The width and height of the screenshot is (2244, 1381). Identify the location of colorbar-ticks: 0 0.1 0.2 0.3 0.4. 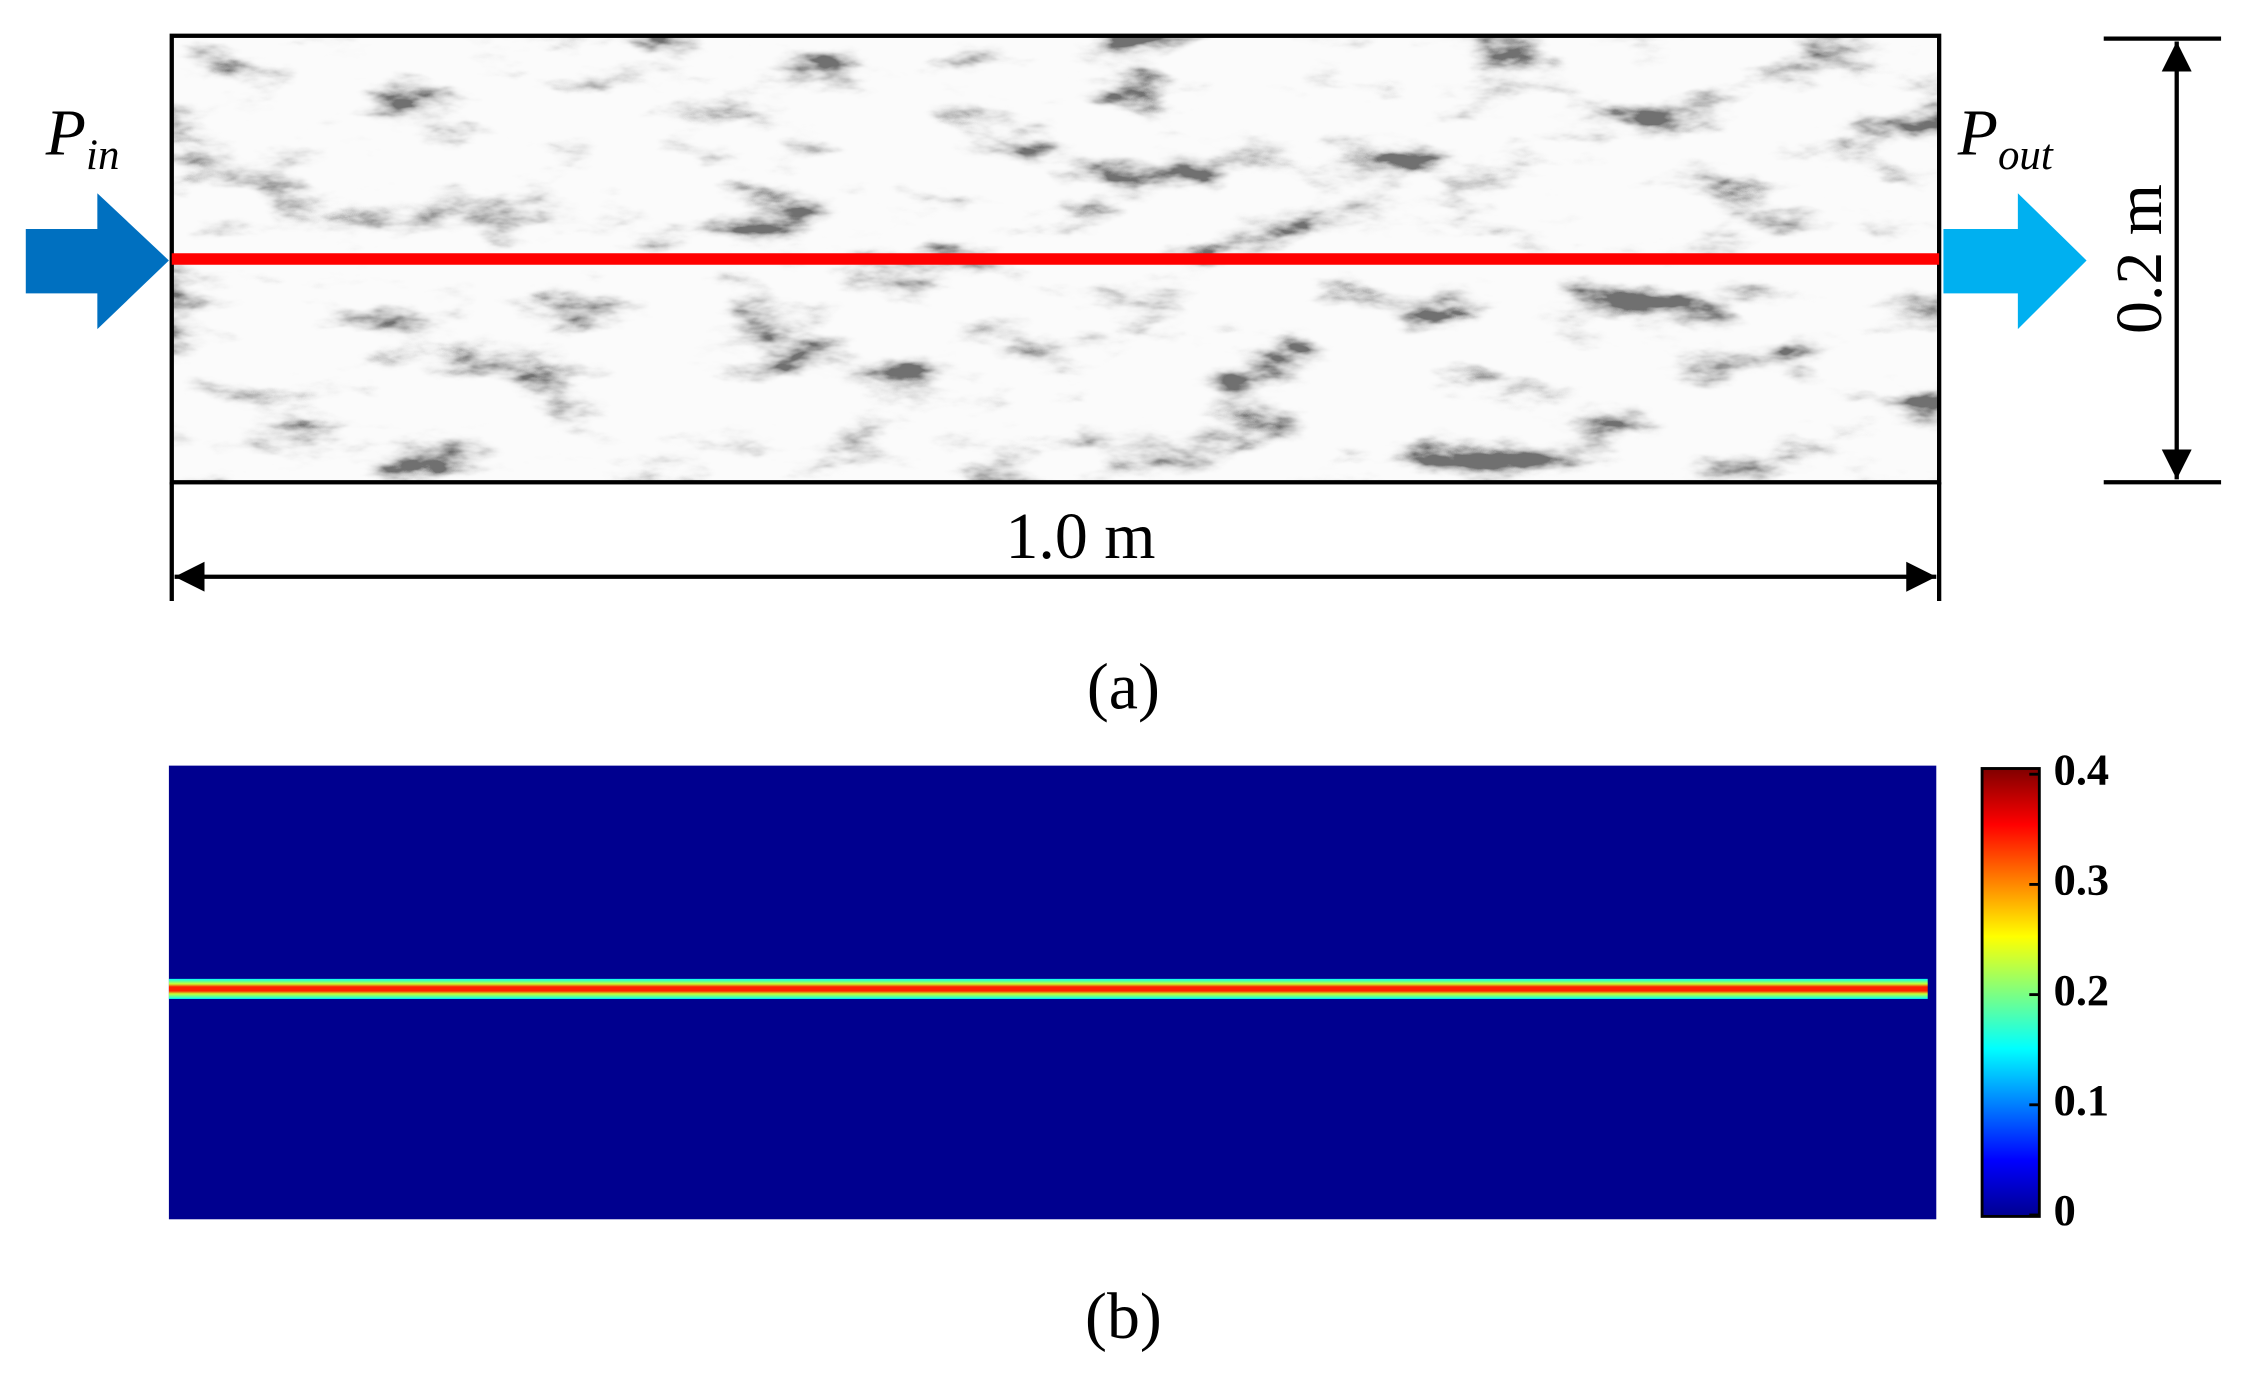
(2069, 989).